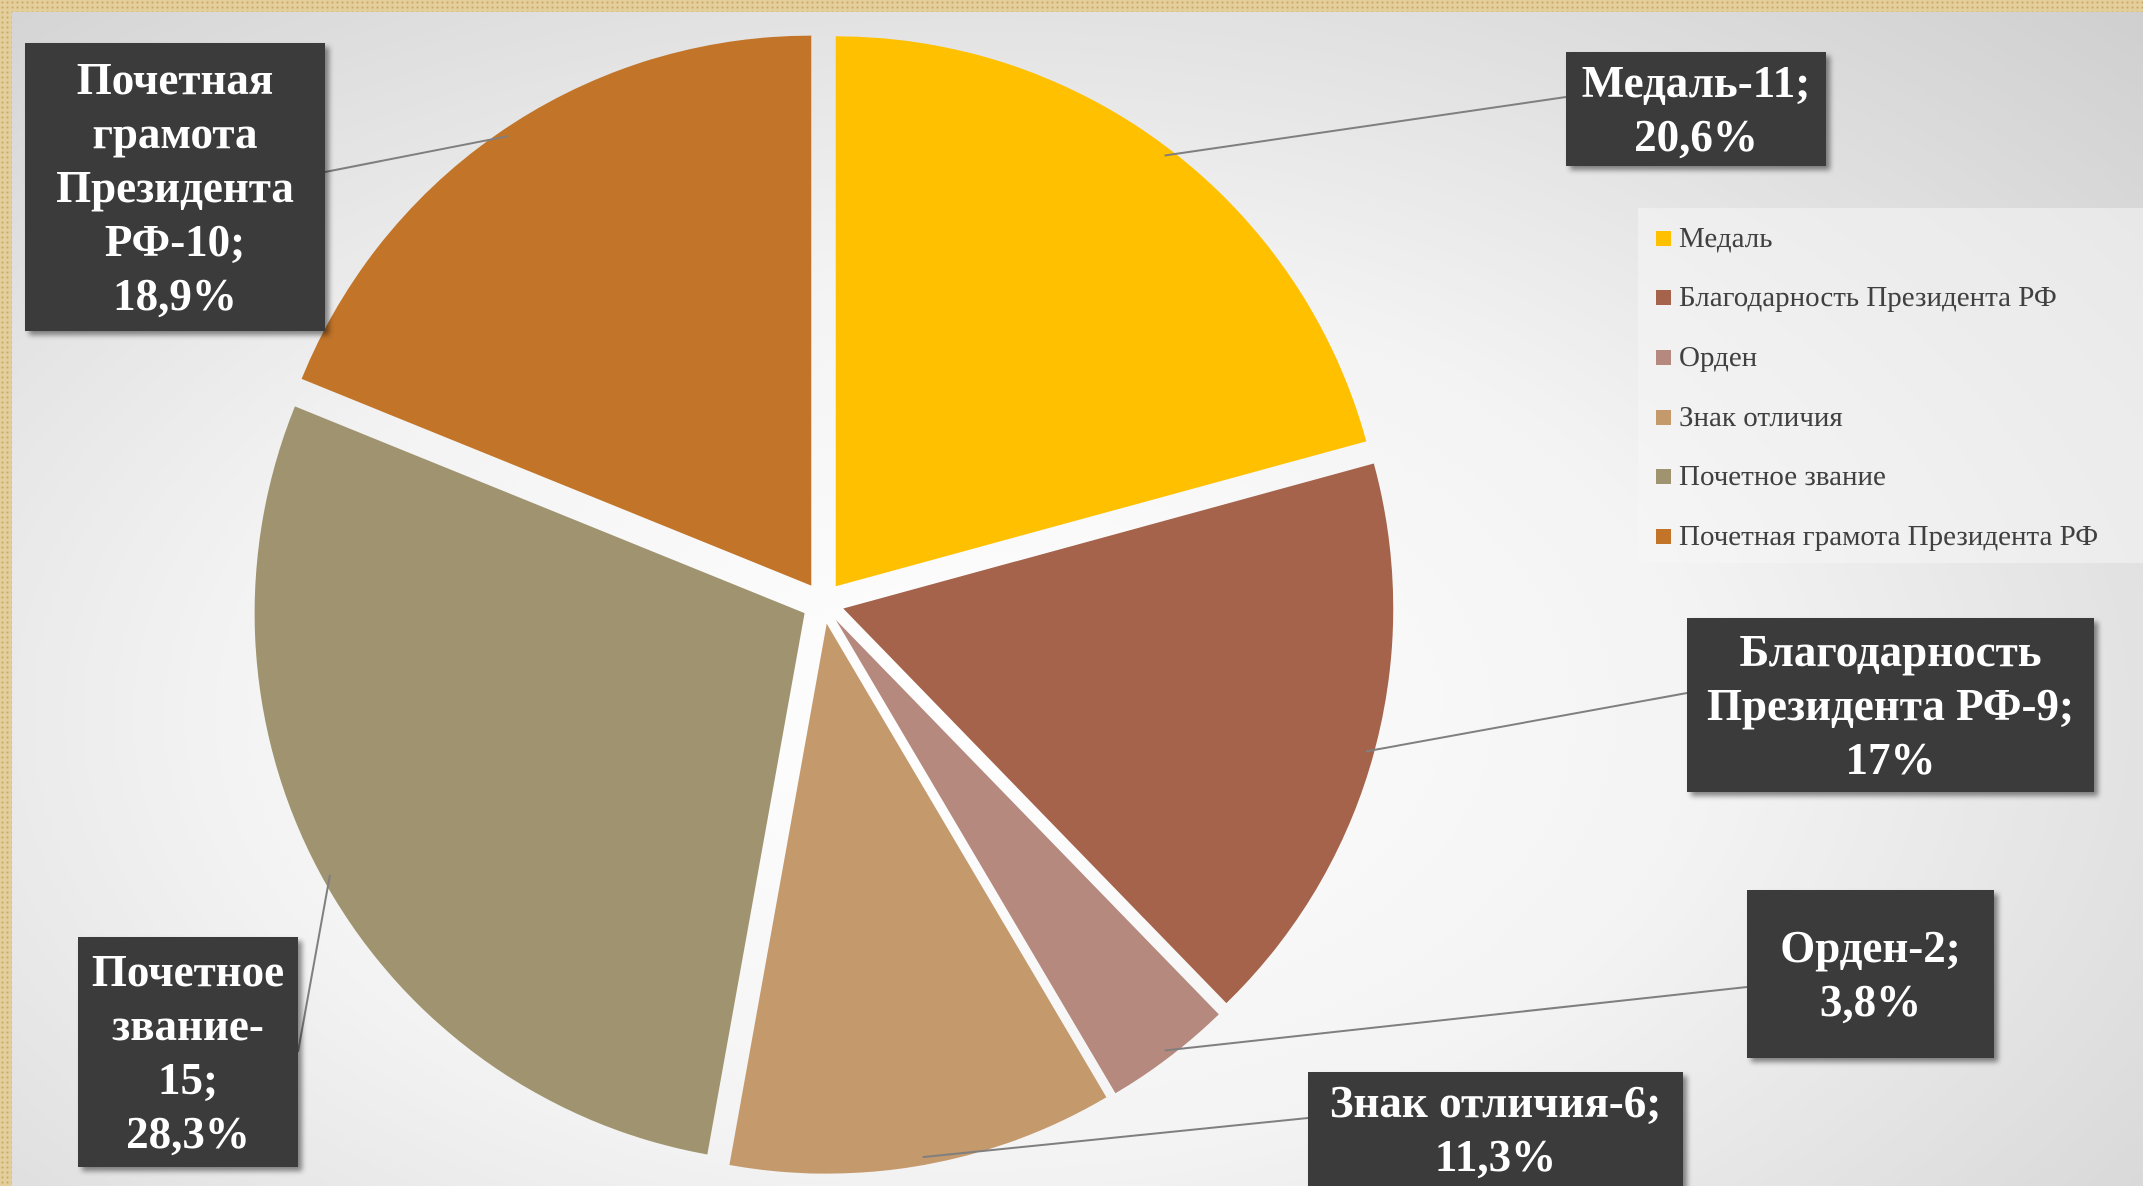 This screenshot has width=2143, height=1186. Describe the element at coordinates (1890, 705) in the screenshot. I see `data-label-gratitude: Благодарность Президента РФ-9; 17%` at that location.